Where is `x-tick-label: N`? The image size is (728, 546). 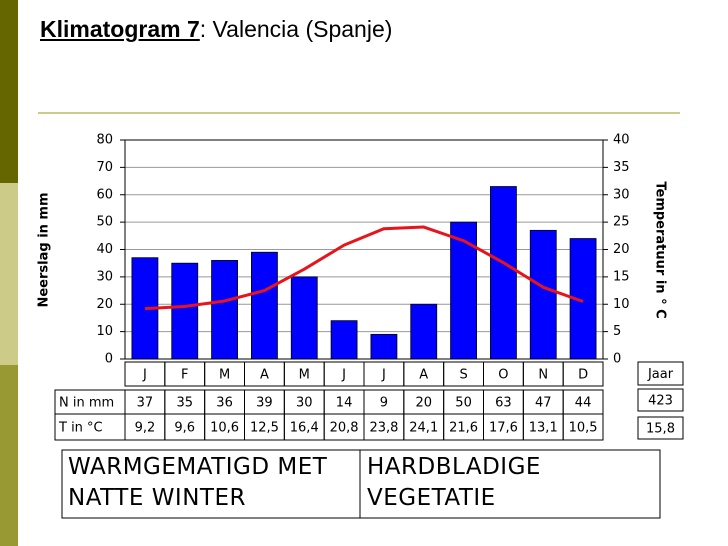
x-tick-label: N is located at coordinates (543, 375).